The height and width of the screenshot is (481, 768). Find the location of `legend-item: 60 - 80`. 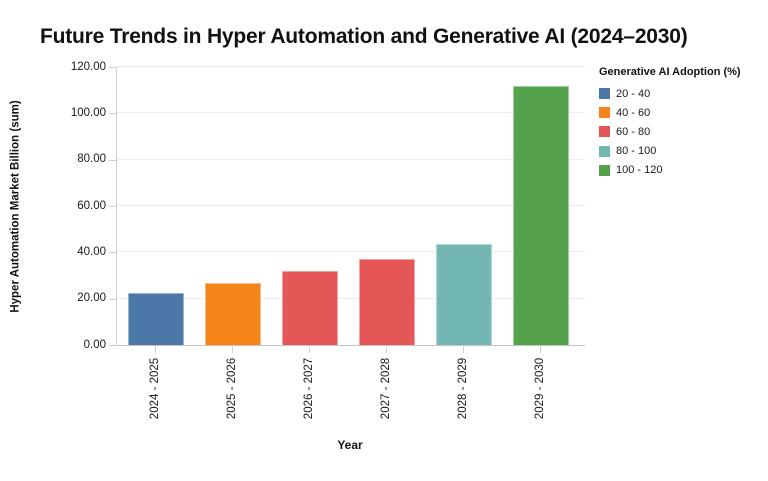

legend-item: 60 - 80 is located at coordinates (670, 131).